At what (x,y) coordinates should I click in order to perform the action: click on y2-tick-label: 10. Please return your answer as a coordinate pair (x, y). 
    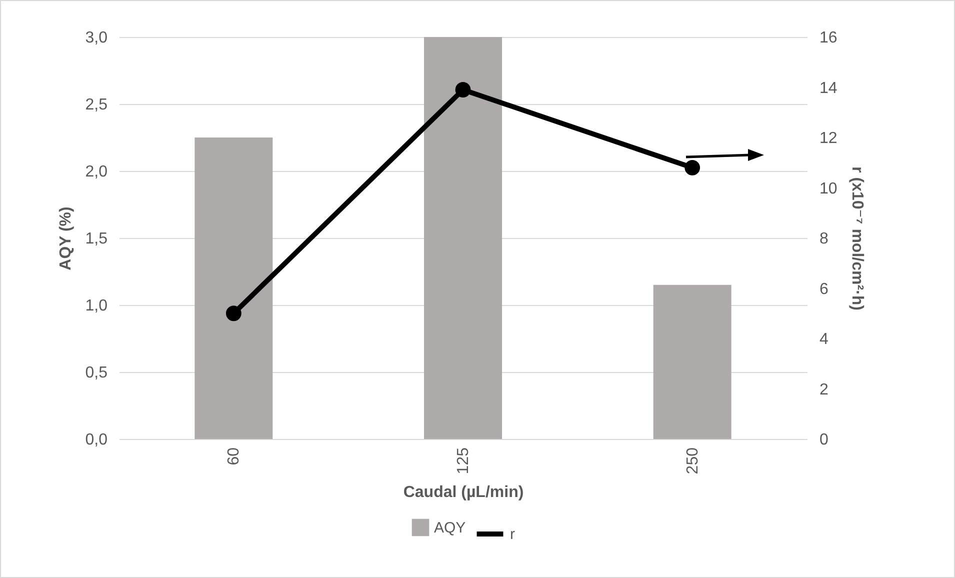
    Looking at the image, I should click on (829, 189).